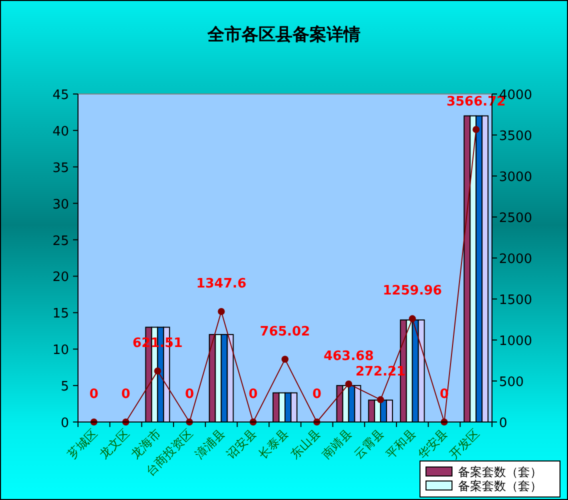 Image resolution: width=568 pixels, height=500 pixels. I want to click on y2-tick-label: 0, so click(503, 423).